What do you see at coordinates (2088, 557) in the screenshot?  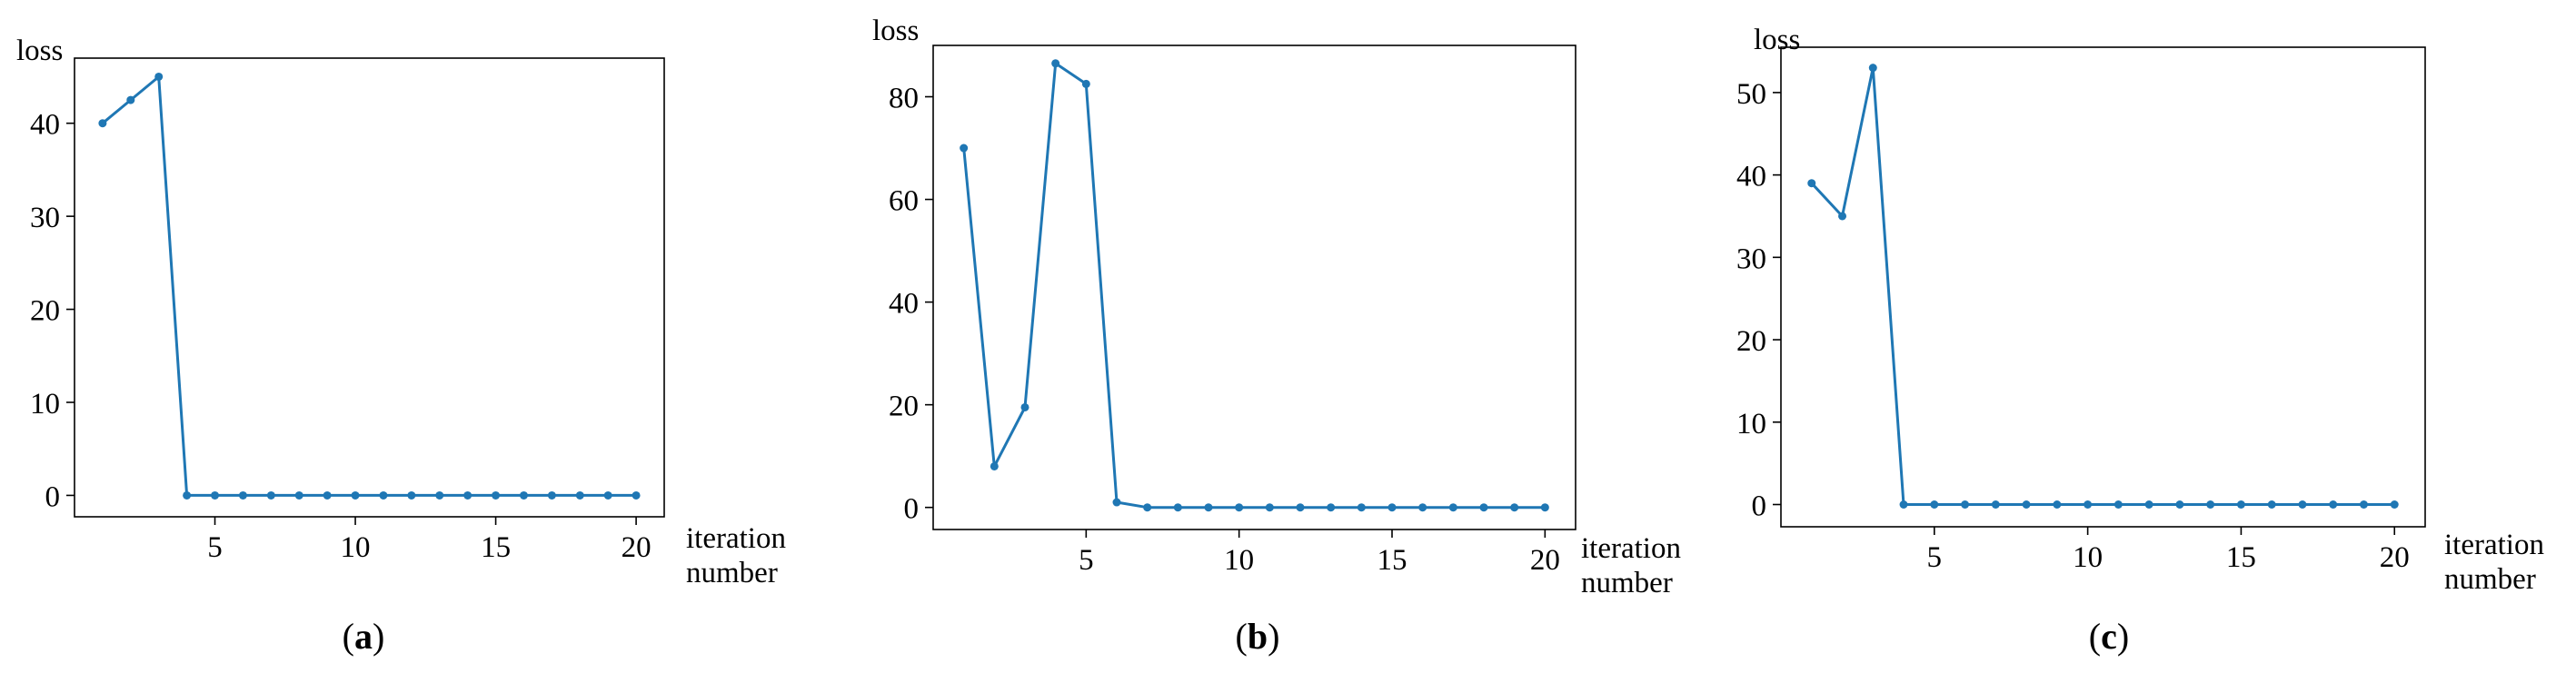 I see `chart-c-x-tick-label: 10` at bounding box center [2088, 557].